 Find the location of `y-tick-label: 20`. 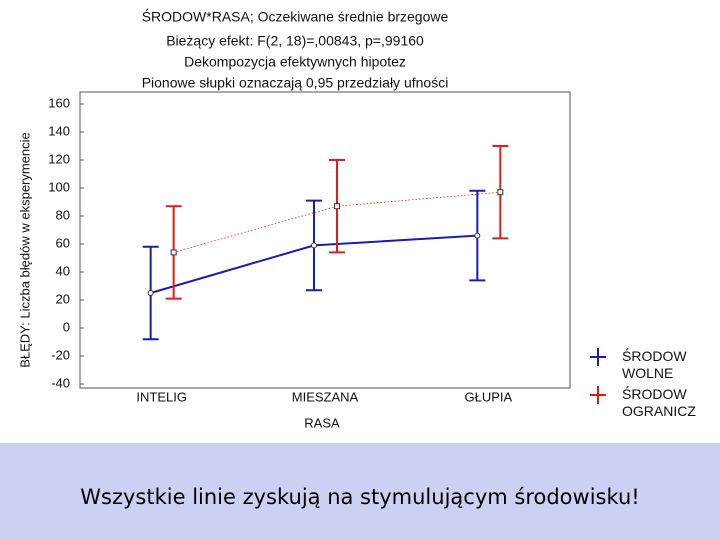

y-tick-label: 20 is located at coordinates (63, 298).